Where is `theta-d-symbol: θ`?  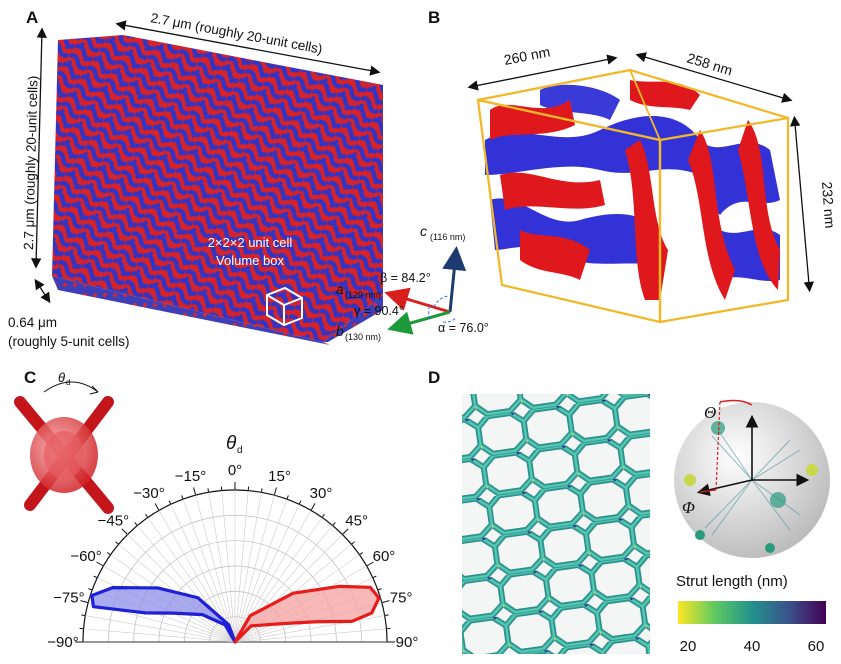 theta-d-symbol: θ is located at coordinates (61, 377).